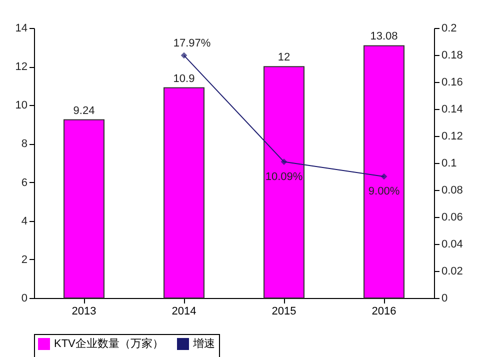 The height and width of the screenshot is (357, 499). What do you see at coordinates (449, 164) in the screenshot?
I see `y2-tick-label: 0.1` at bounding box center [449, 164].